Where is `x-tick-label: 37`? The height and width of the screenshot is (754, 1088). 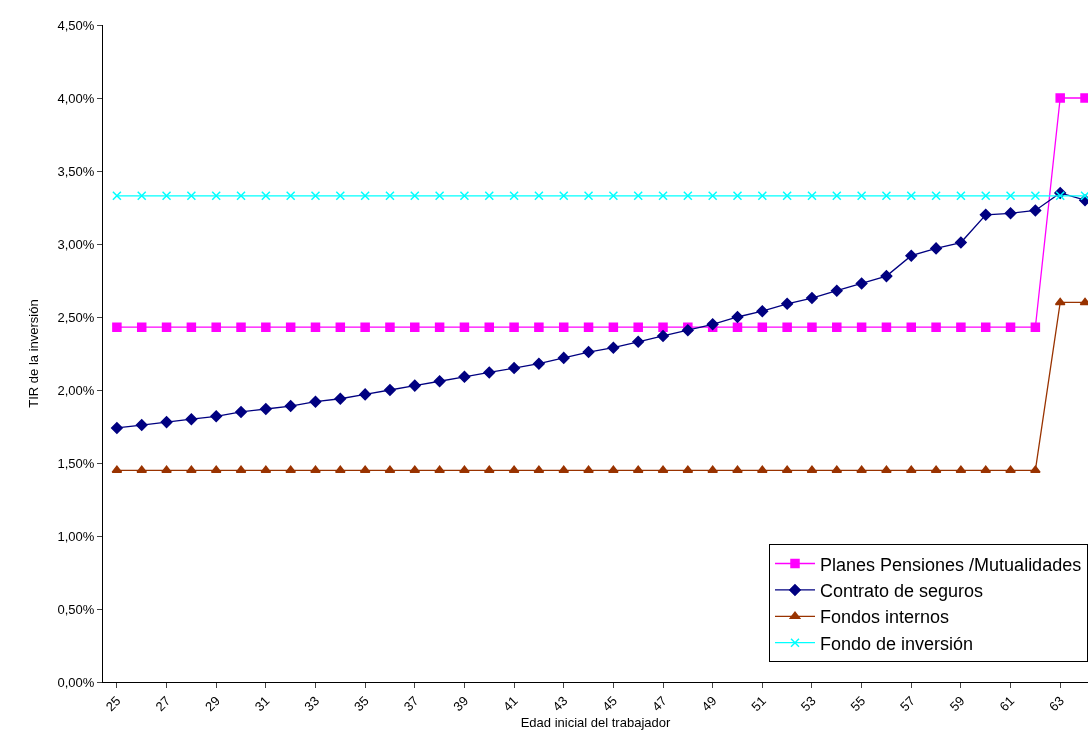
x-tick-label: 37 is located at coordinates (411, 704).